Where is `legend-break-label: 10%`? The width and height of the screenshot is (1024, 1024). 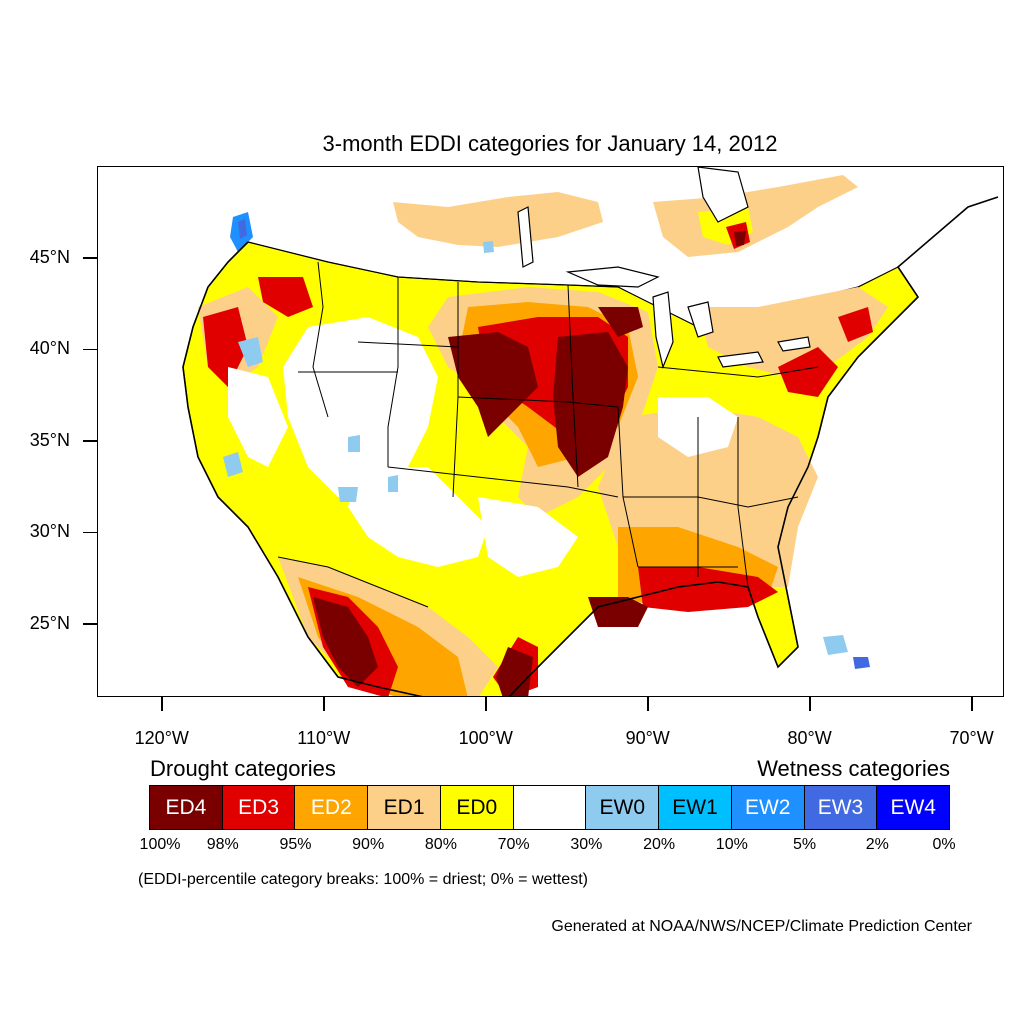 legend-break-label: 10% is located at coordinates (731, 844).